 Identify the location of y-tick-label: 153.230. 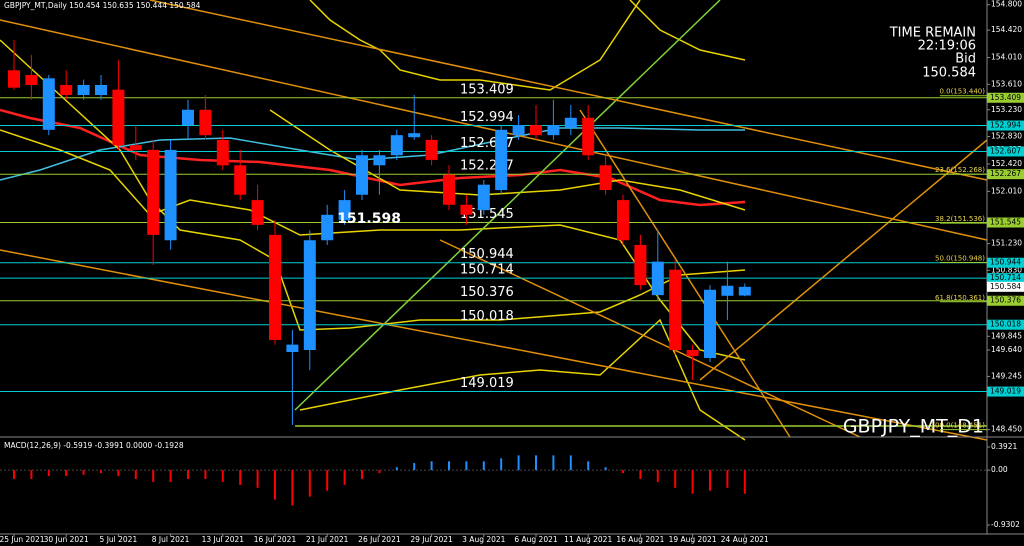
(1006, 109).